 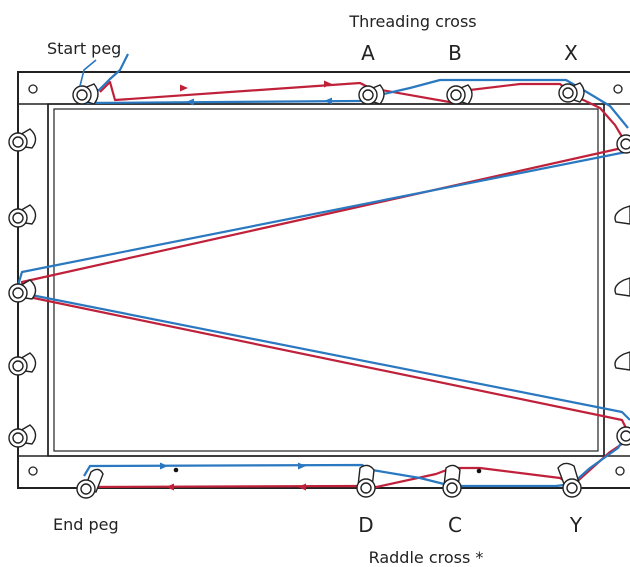 What do you see at coordinates (571, 92) in the screenshot?
I see `peg-icon-x` at bounding box center [571, 92].